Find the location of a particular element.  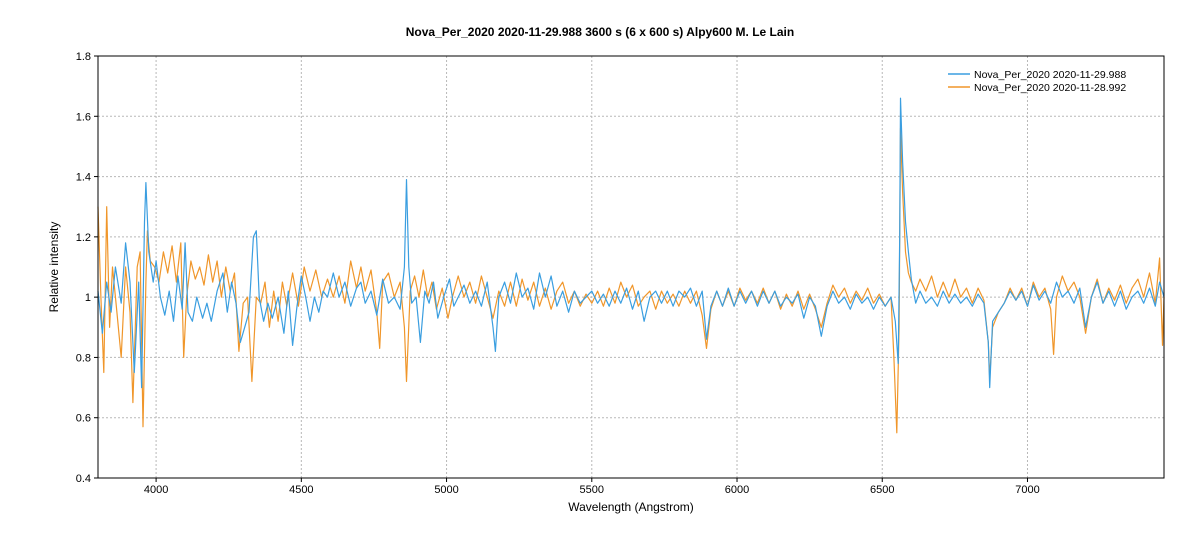

y-tick-label: 0.6 is located at coordinates (83, 419).